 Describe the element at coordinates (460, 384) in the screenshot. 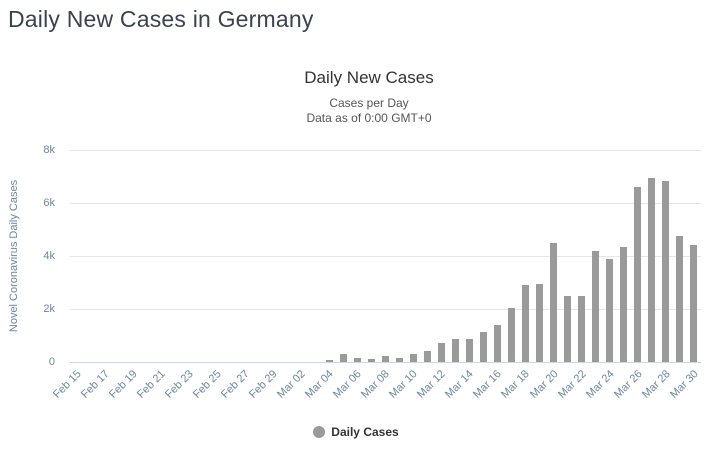

I see `x-tick-label-mar-14: Mar 14` at that location.